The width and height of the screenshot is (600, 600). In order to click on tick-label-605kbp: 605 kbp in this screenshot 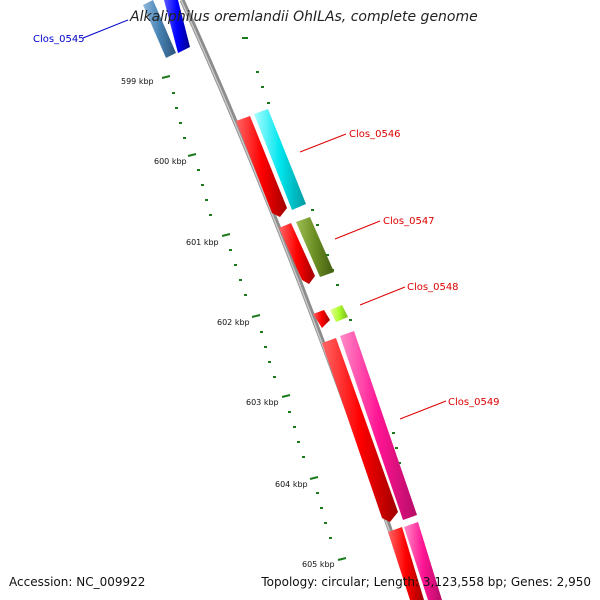, I will do `click(318, 564)`.